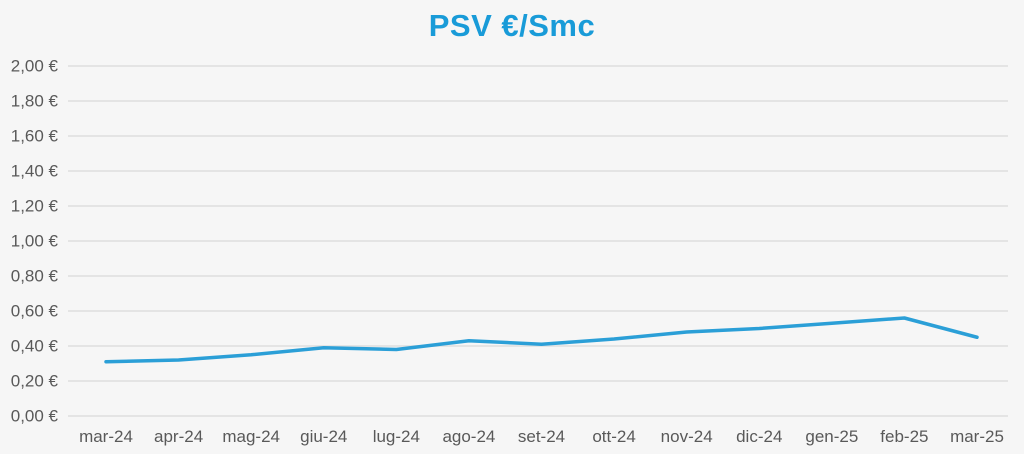 This screenshot has width=1024, height=454. I want to click on y-axis-tick-label: 0,00 €, so click(34, 416).